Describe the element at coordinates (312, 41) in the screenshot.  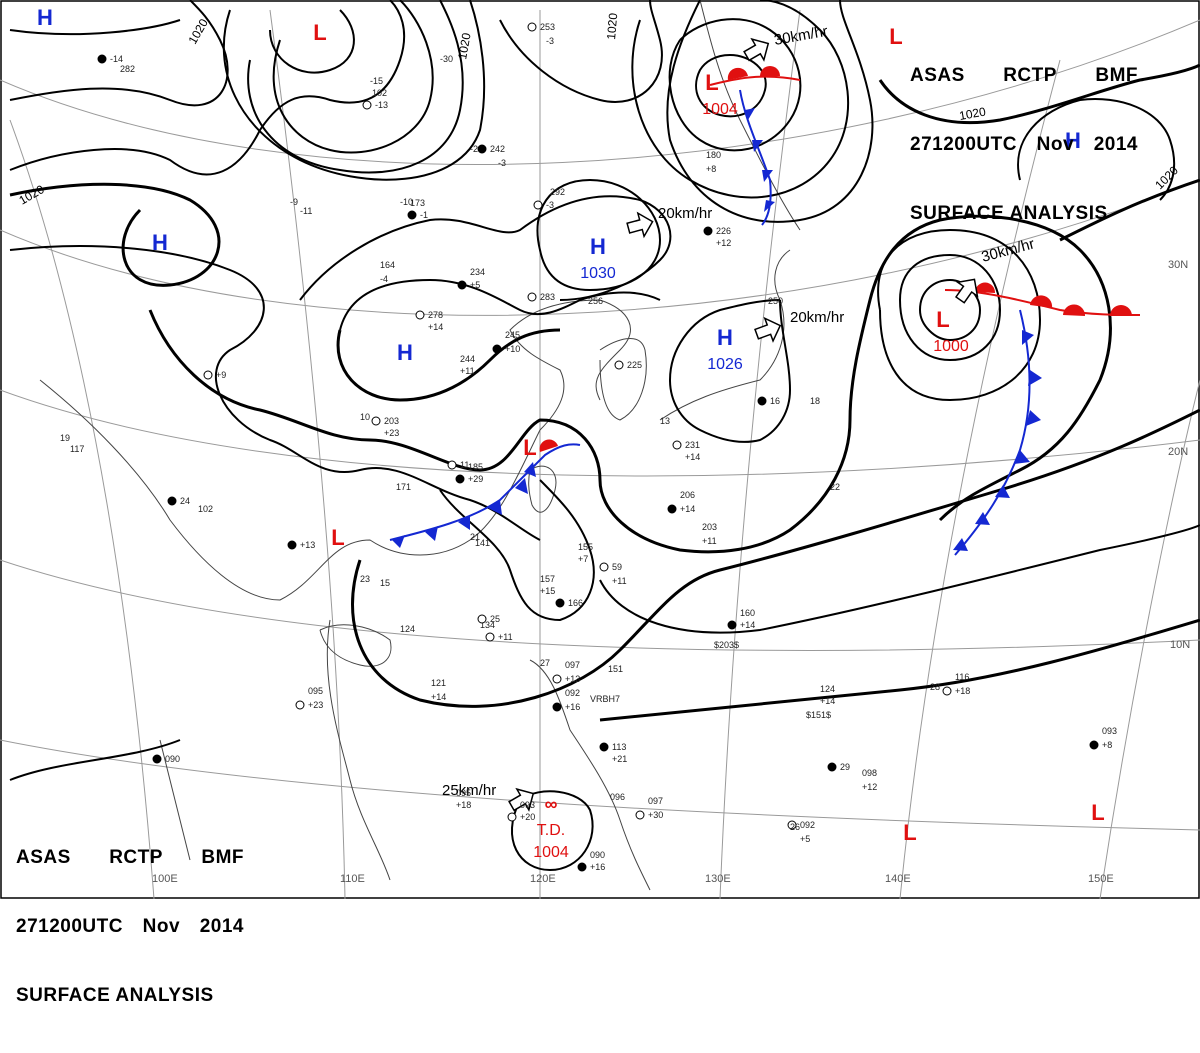
I see `isobar-inner-low` at that location.